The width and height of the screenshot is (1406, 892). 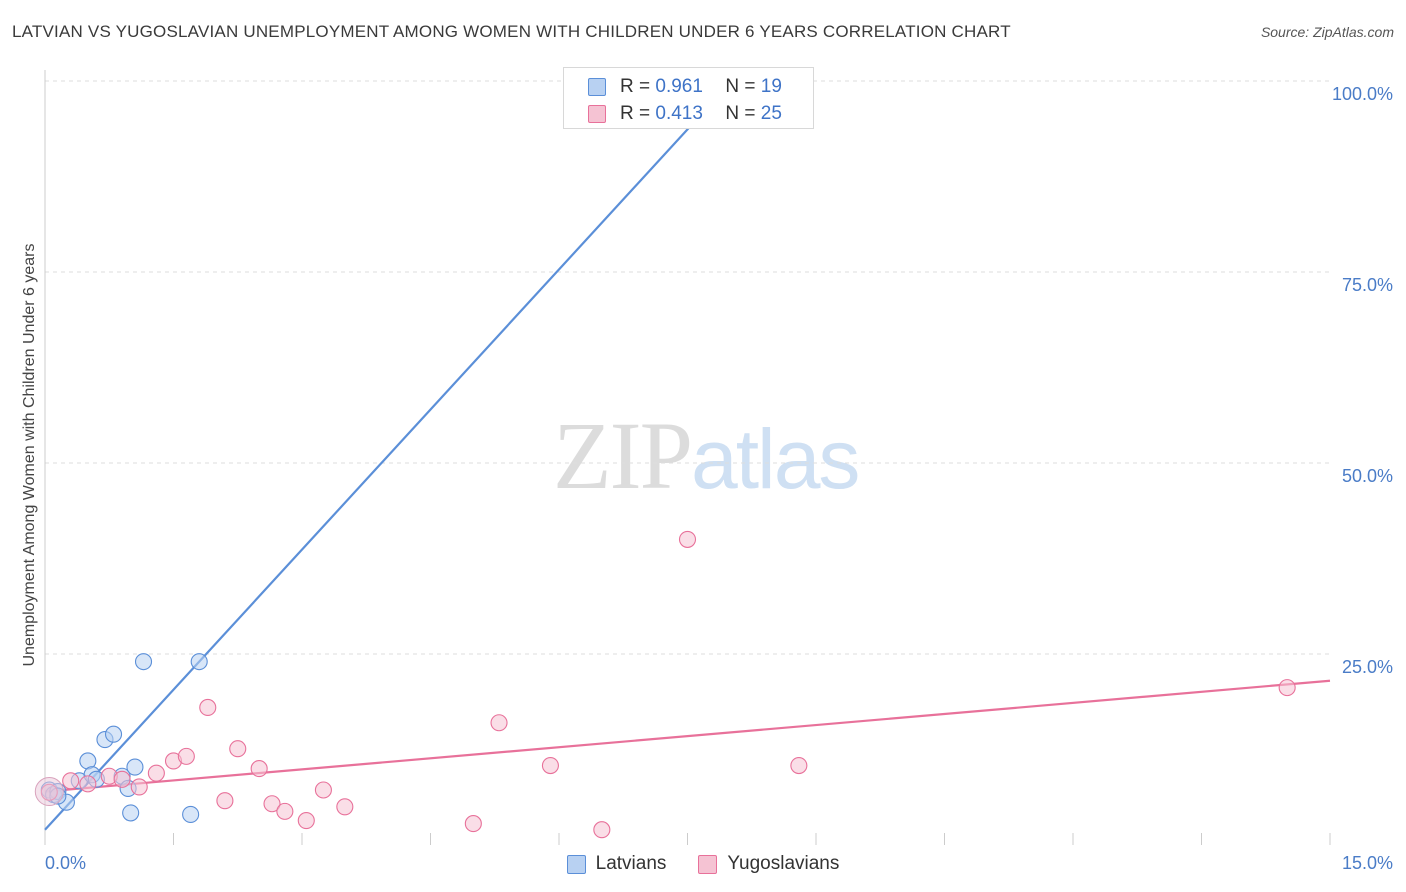 What do you see at coordinates (49, 792) in the screenshot?
I see `data-point-cluster` at bounding box center [49, 792].